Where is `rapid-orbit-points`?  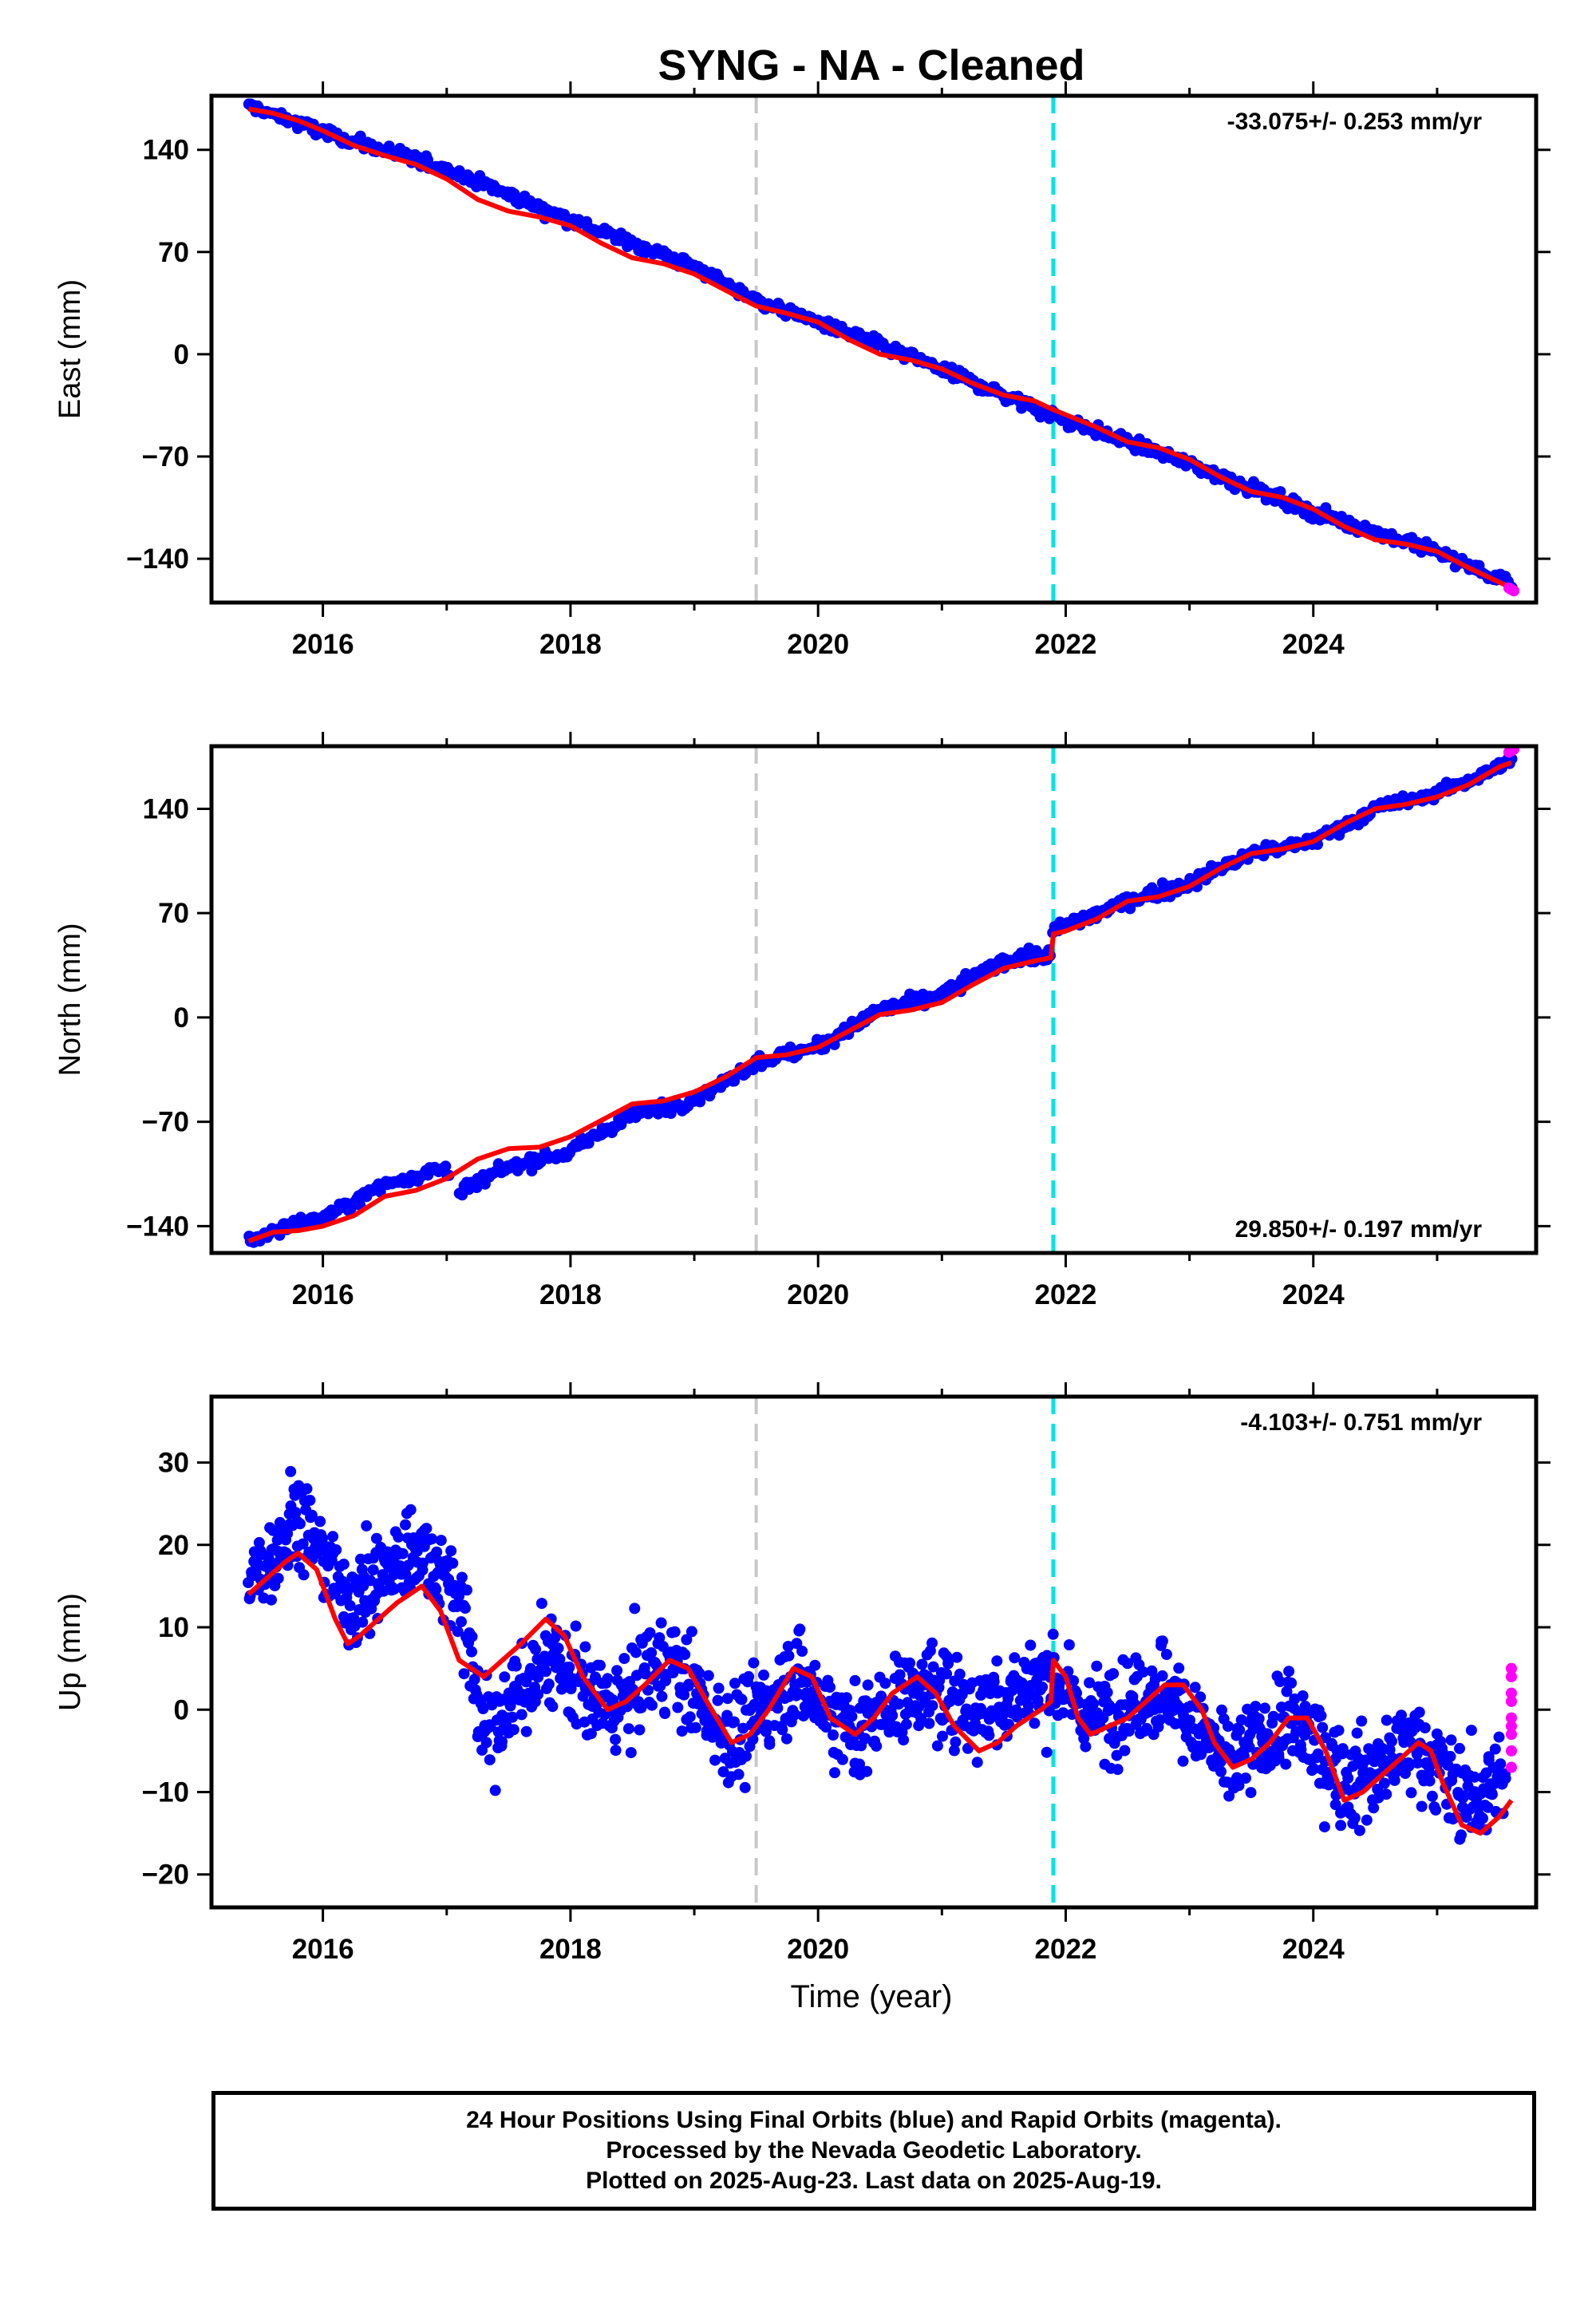
rapid-orbit-points is located at coordinates (1511, 1717).